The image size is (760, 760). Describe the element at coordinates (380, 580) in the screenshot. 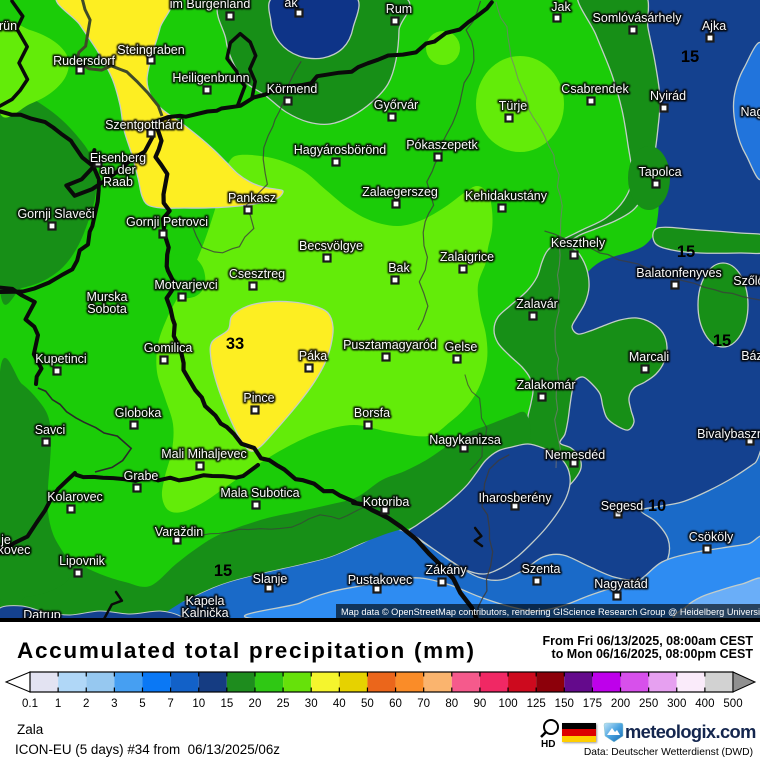

I see `svg-text: Pustakovec` at that location.